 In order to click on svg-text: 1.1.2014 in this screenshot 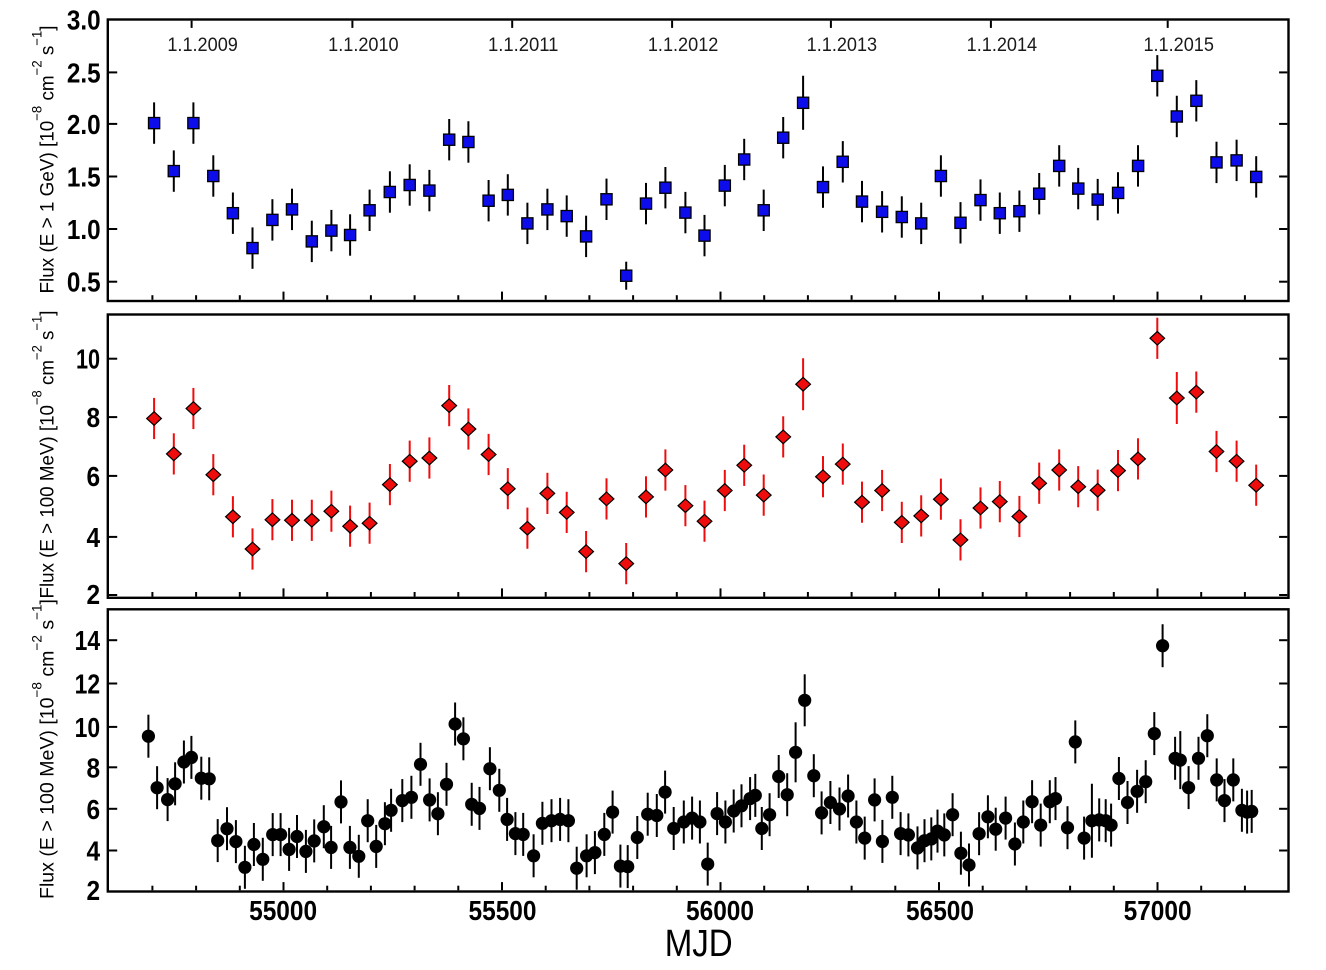, I will do `click(1002, 45)`.